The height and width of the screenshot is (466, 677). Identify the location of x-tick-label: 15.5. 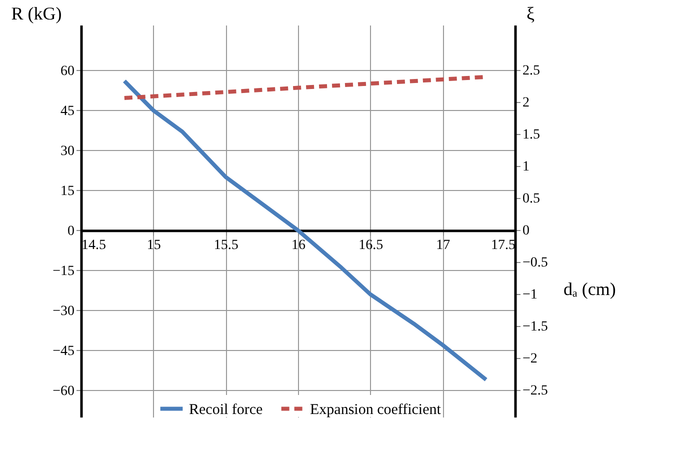
(226, 245).